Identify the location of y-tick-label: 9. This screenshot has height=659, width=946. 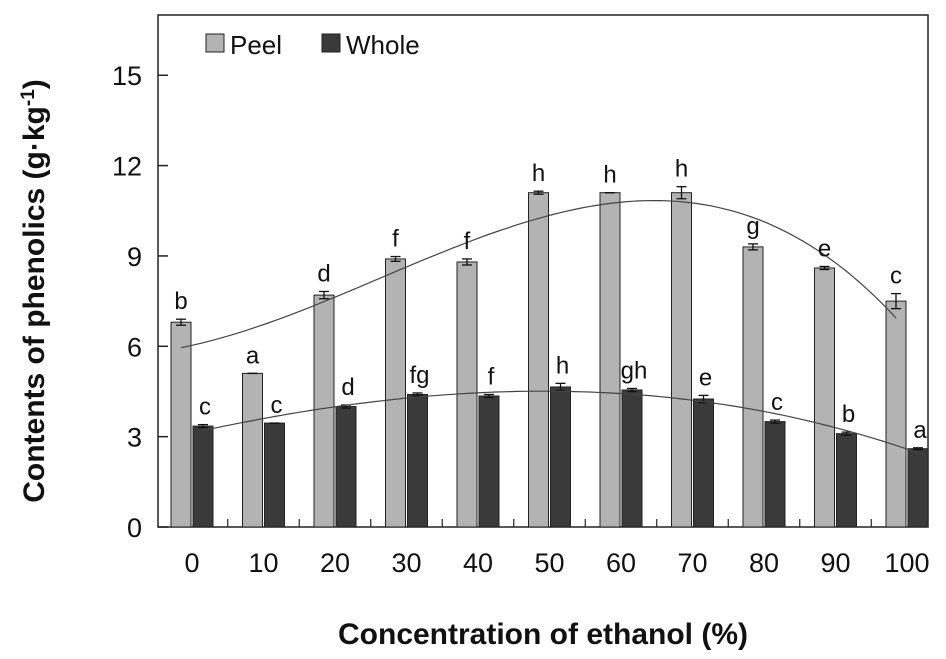
(134, 257).